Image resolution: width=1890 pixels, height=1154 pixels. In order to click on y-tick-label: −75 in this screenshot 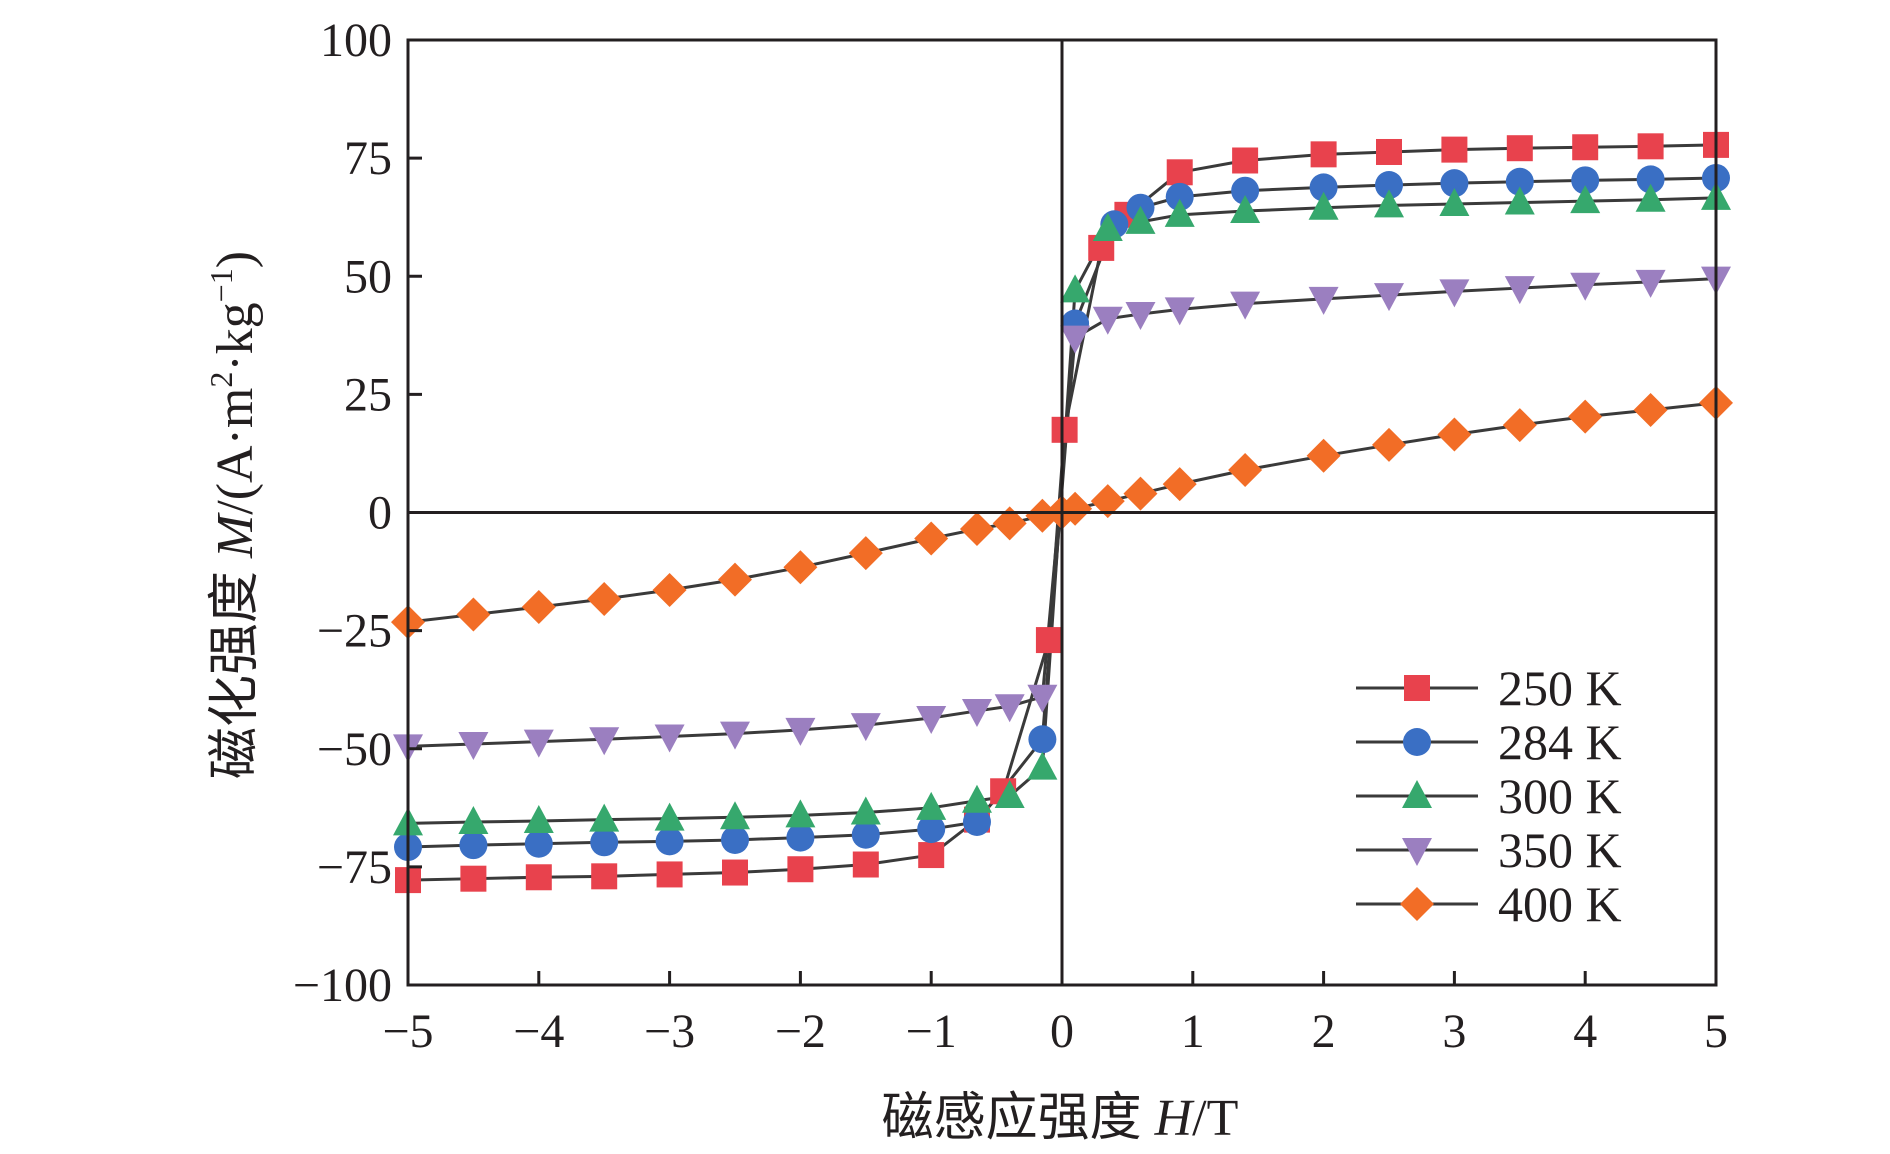, I will do `click(354, 867)`.